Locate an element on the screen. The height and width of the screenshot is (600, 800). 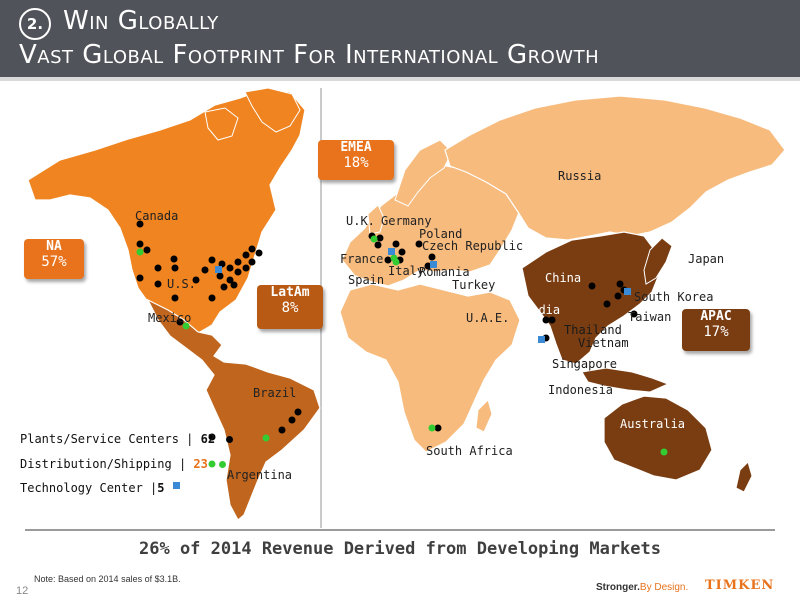
country-label-thailand: Thailand is located at coordinates (593, 330).